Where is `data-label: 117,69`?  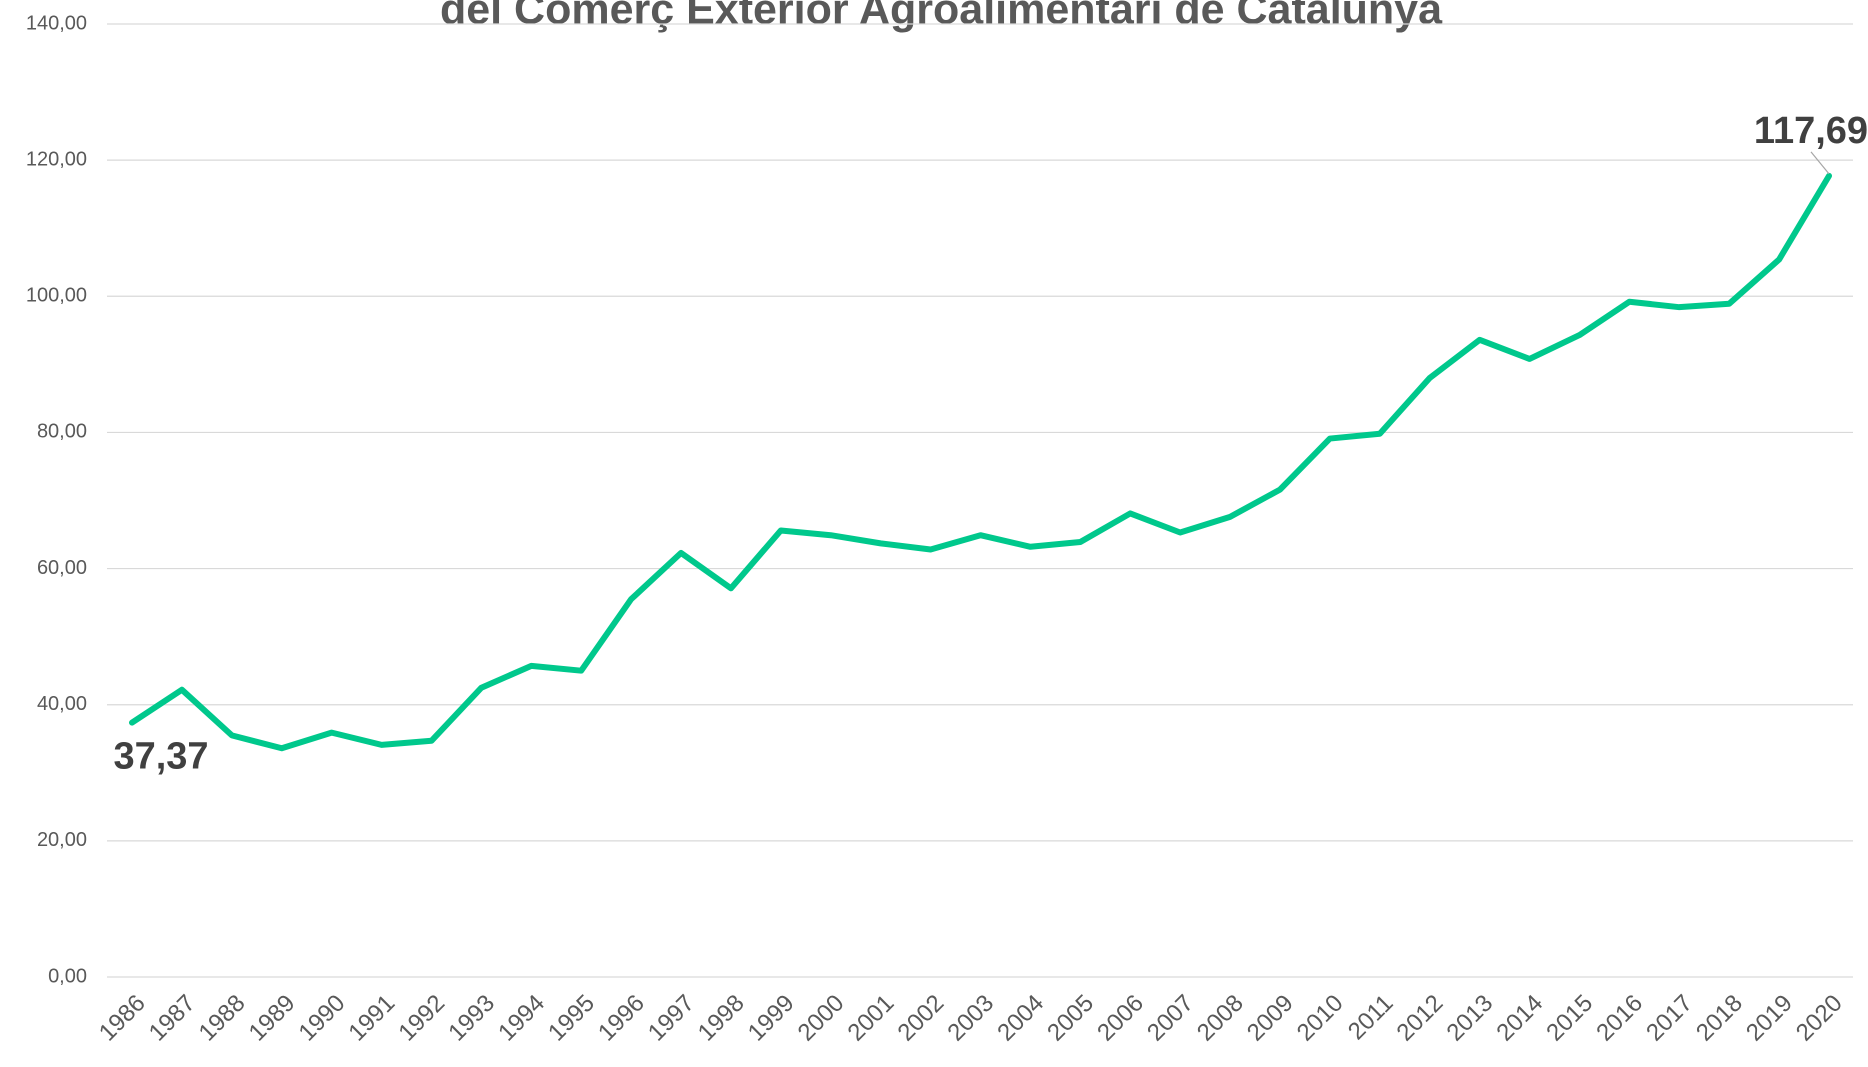 data-label: 117,69 is located at coordinates (1811, 131).